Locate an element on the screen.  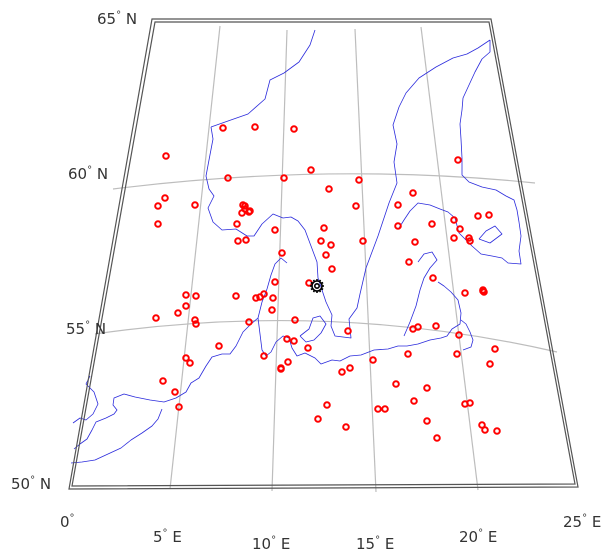
lon-label-5: 5° E is located at coordinates (167, 537).